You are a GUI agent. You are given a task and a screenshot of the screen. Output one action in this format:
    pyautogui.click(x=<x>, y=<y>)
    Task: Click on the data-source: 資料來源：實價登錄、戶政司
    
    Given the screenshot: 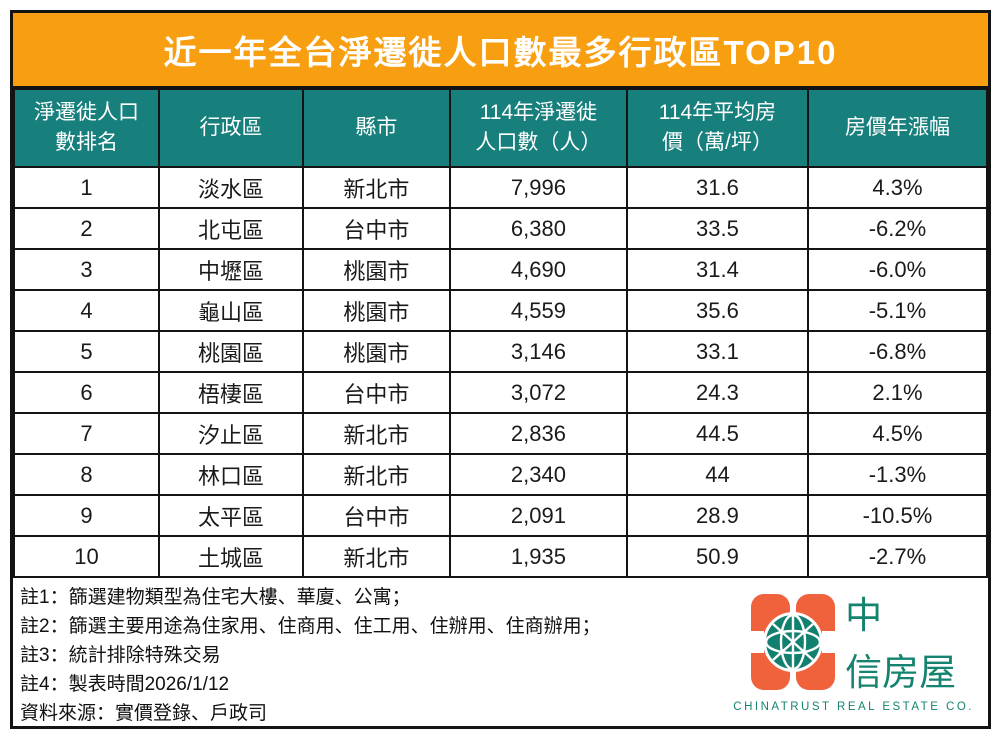 What is the action you would take?
    pyautogui.click(x=144, y=713)
    